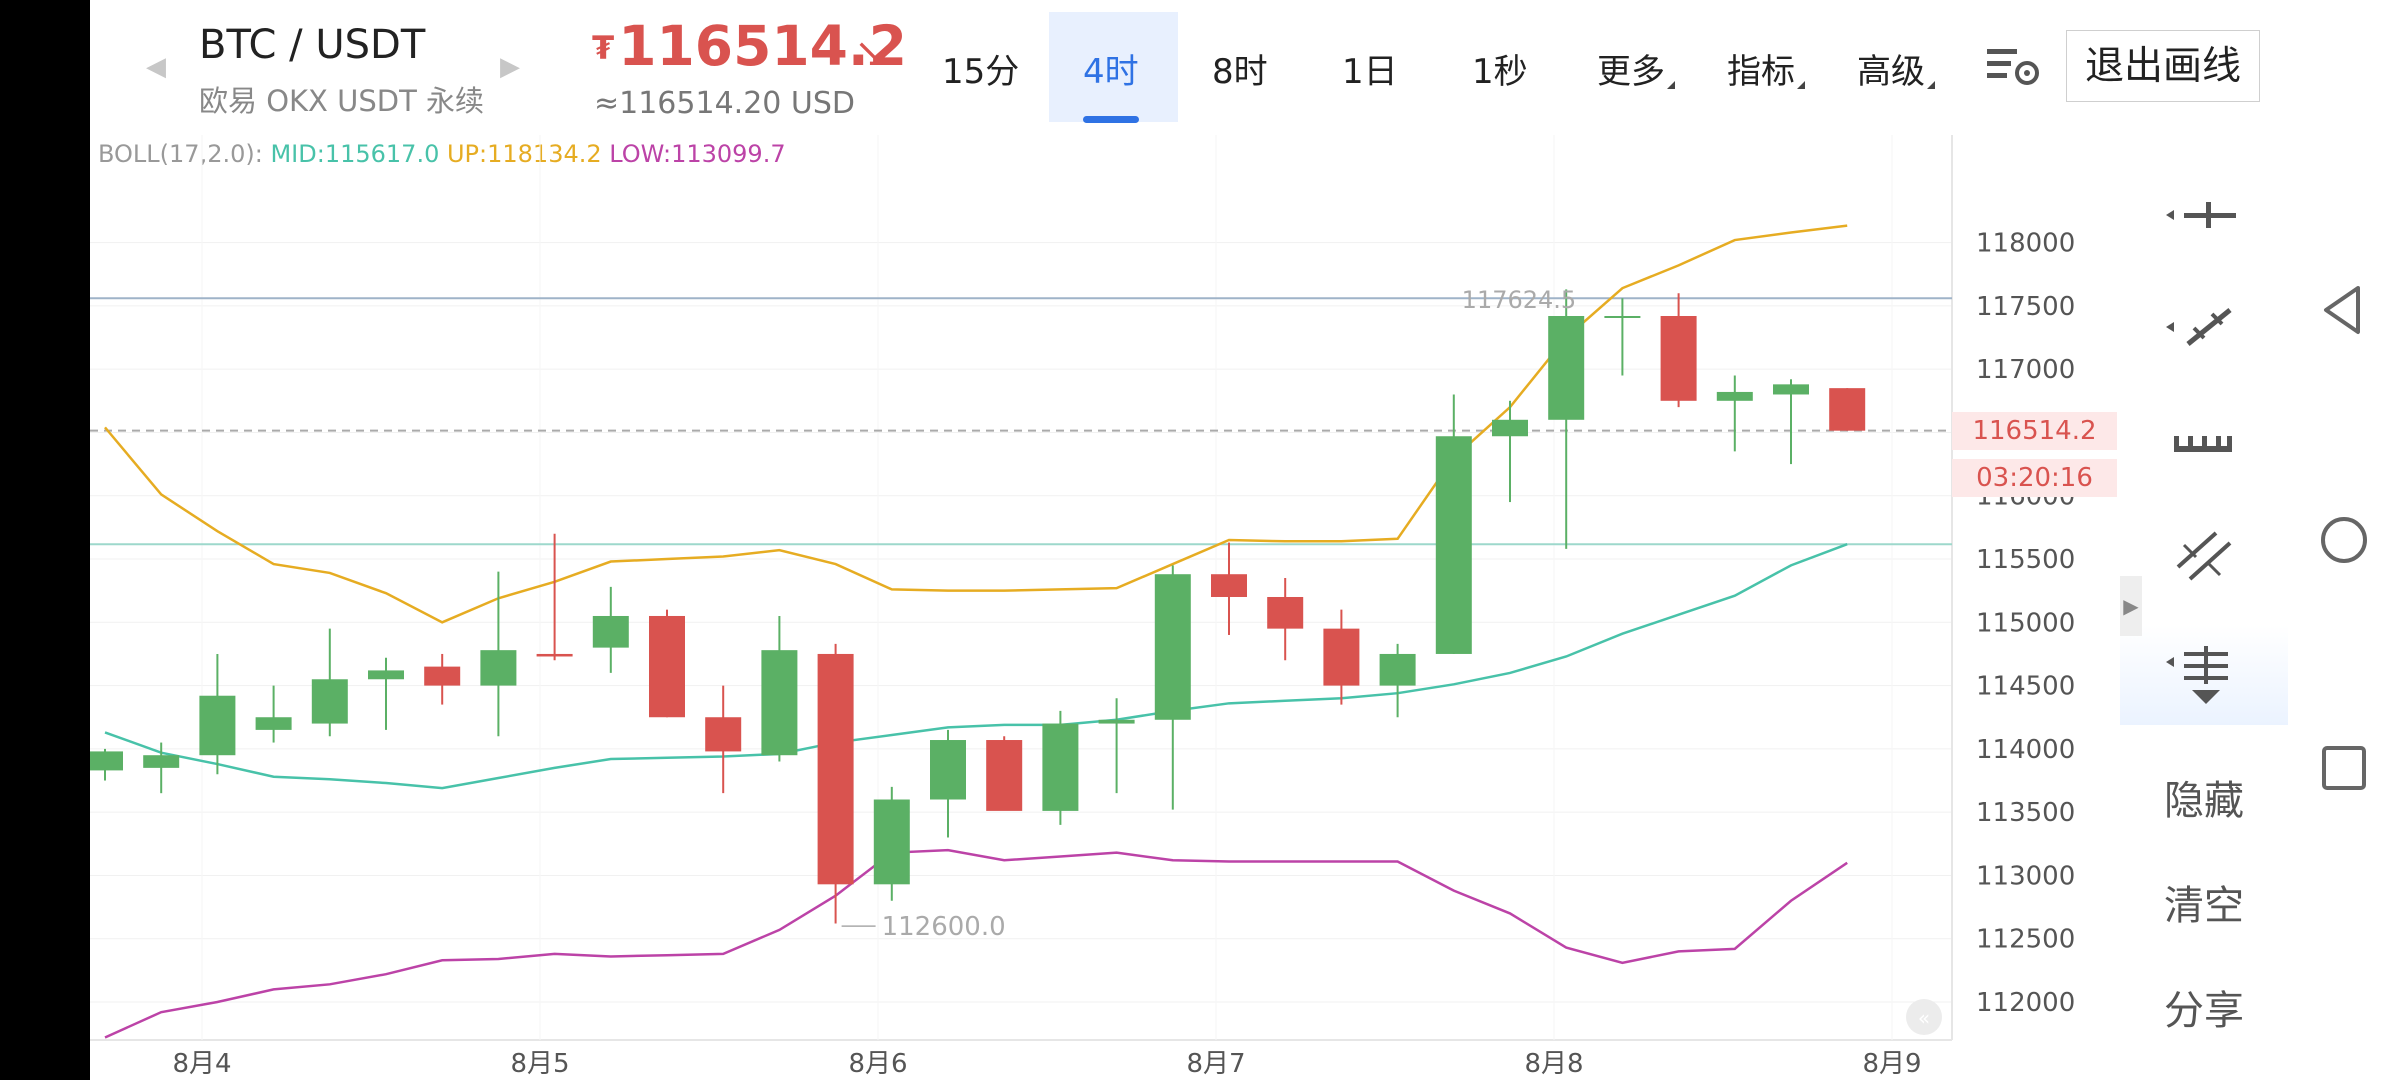 The height and width of the screenshot is (1084, 2400). What do you see at coordinates (2201, 215) in the screenshot?
I see `horizontal-line-icon` at bounding box center [2201, 215].